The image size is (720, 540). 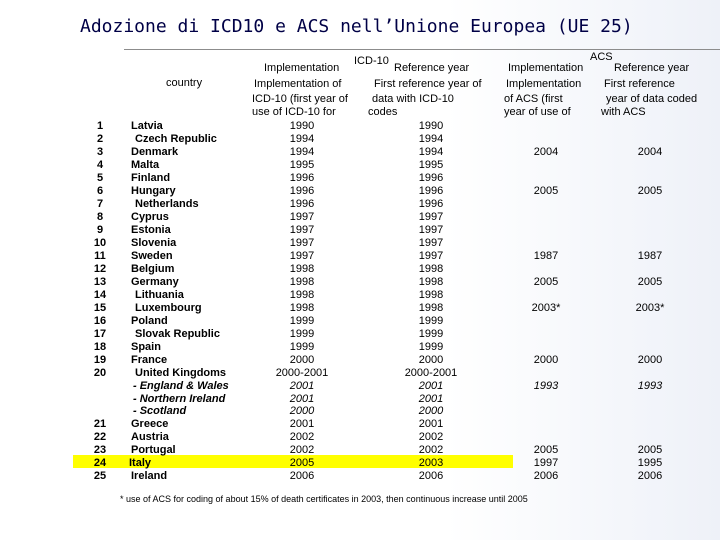 I want to click on acs-reference-year: 2000, so click(x=650, y=360).